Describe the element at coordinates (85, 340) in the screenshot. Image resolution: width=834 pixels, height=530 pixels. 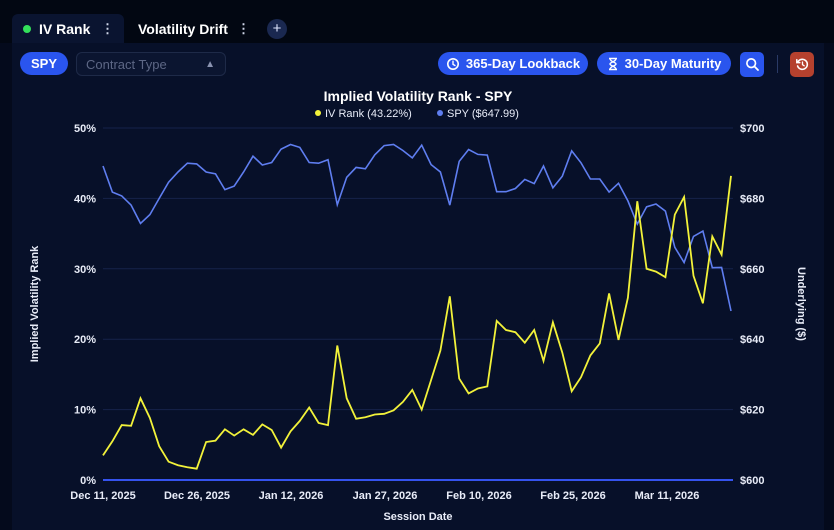
I see `y-tick-label: 20%` at that location.